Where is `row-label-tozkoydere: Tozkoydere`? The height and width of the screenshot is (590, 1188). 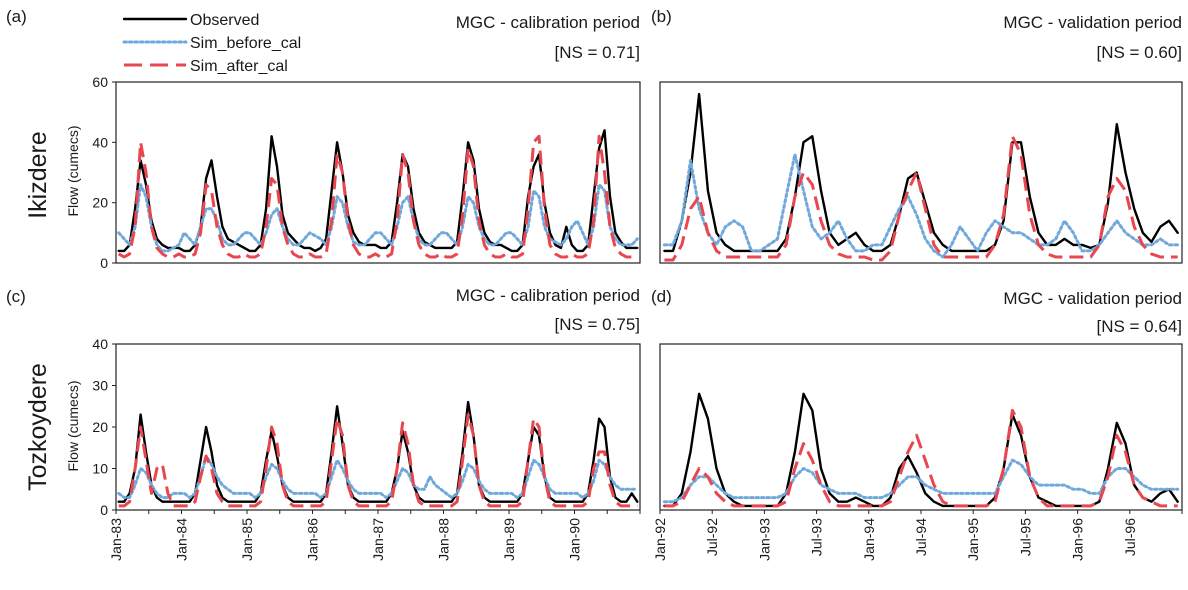
row-label-tozkoydere: Tozkoydere is located at coordinates (38, 427).